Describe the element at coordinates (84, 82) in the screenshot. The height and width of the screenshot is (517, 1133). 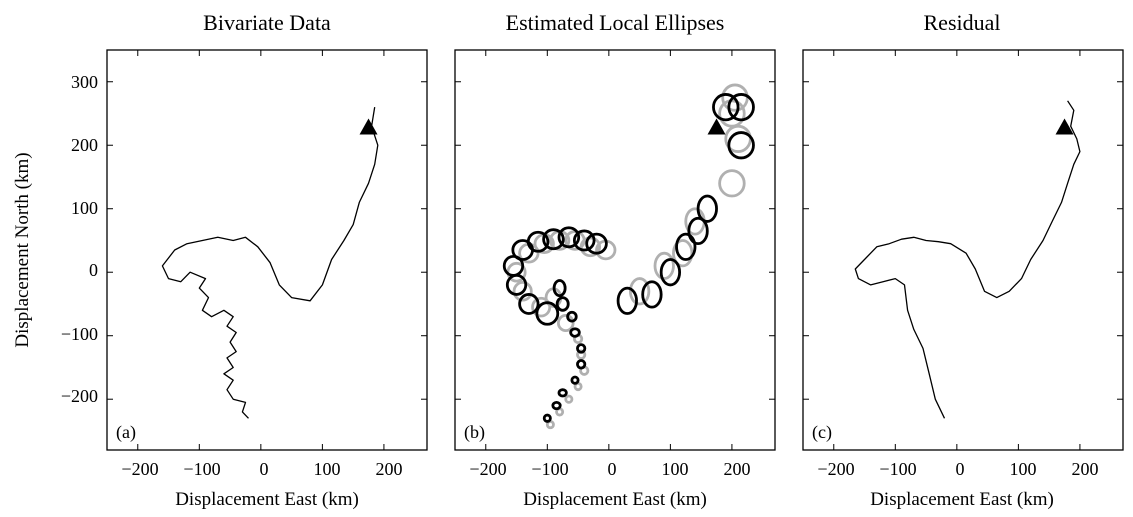
I see `y-tick-label: 300` at that location.